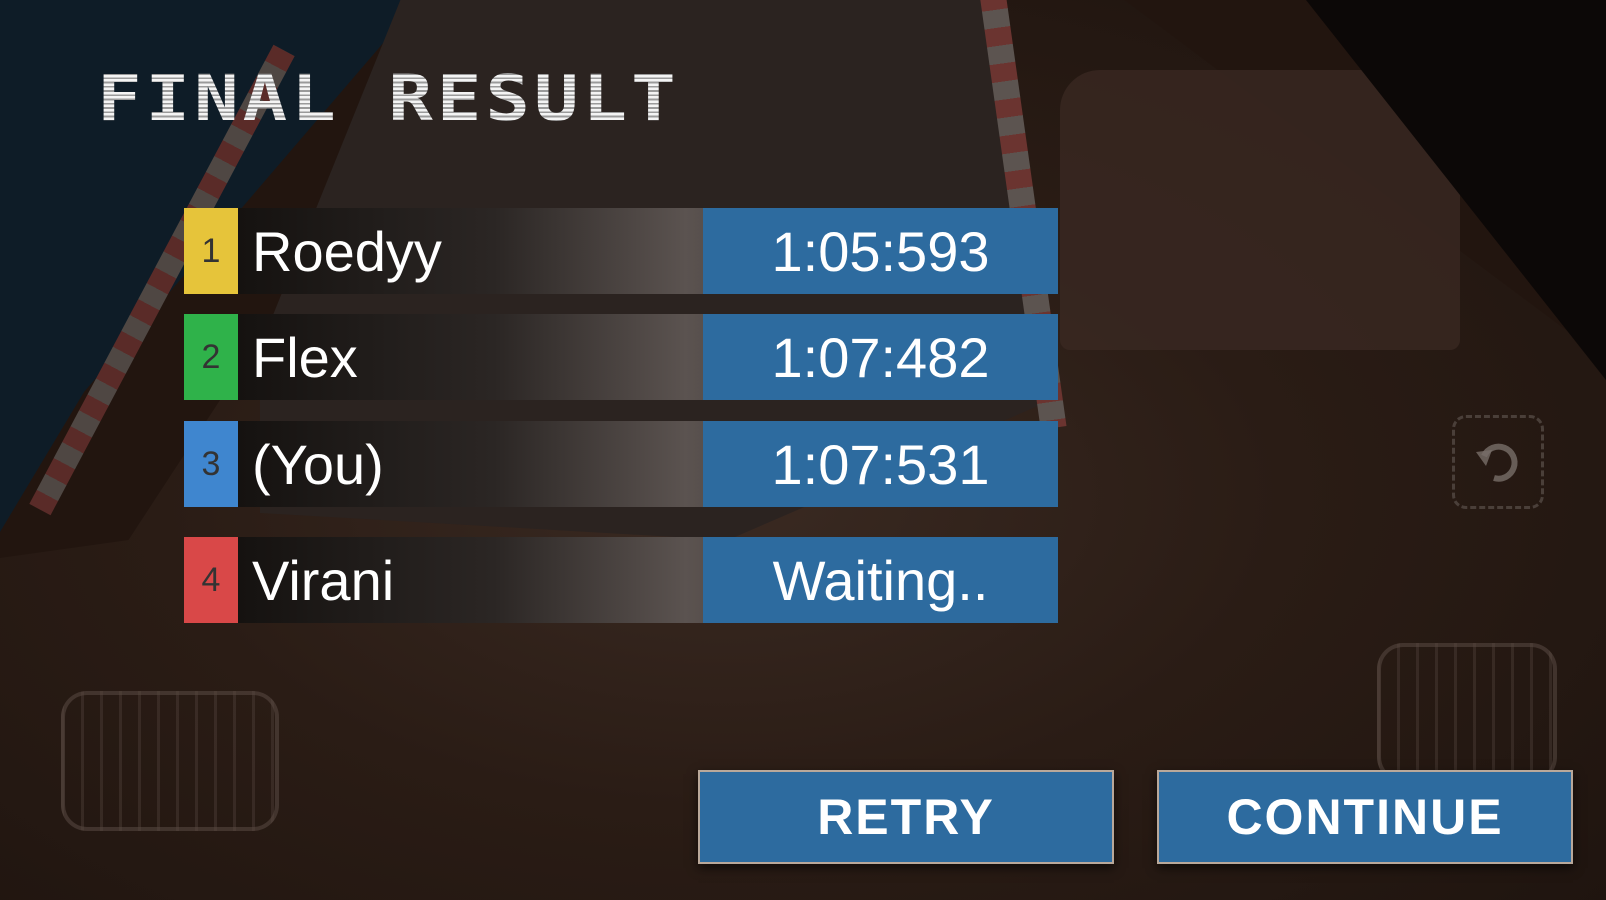  I want to click on retry-button: RETRY, so click(906, 817).